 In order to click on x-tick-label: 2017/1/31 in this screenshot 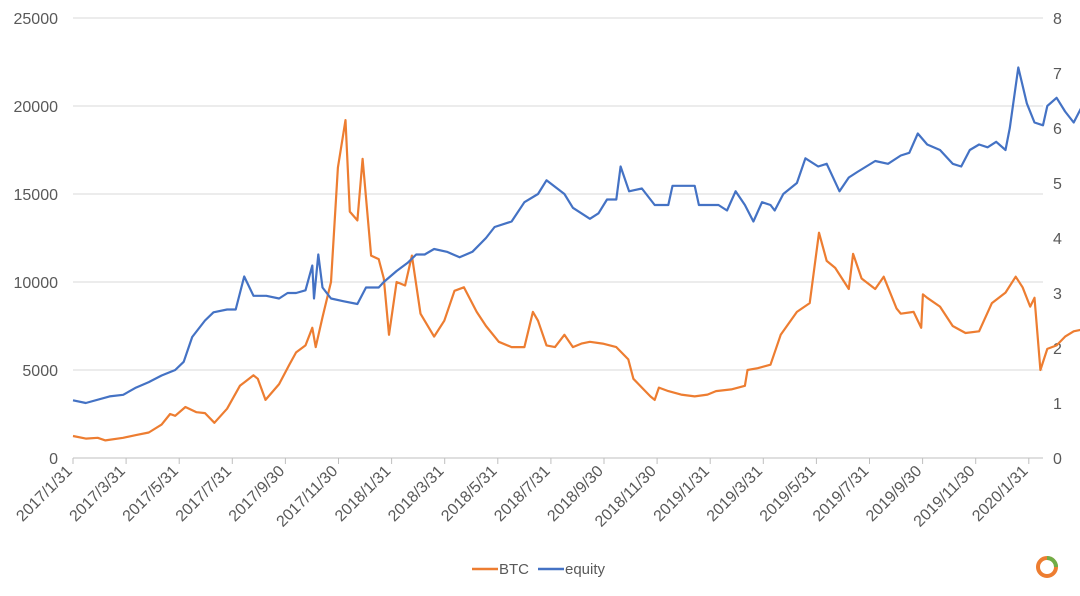, I will do `click(44, 494)`.